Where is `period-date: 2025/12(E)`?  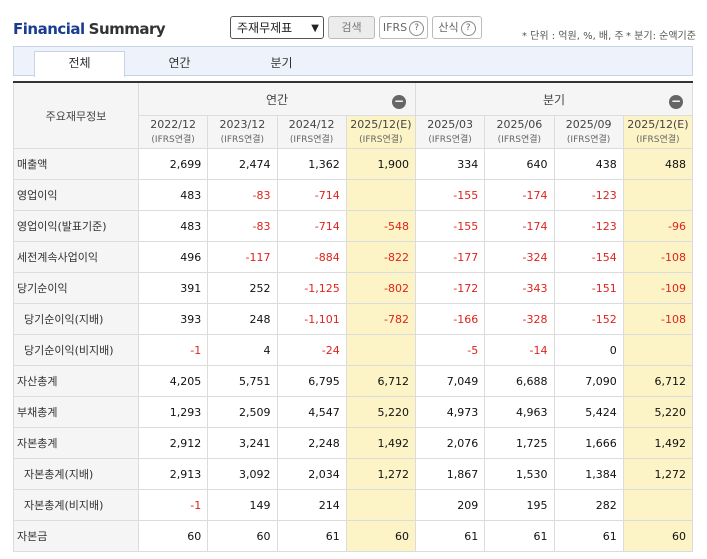
period-date: 2025/12(E) is located at coordinates (658, 124).